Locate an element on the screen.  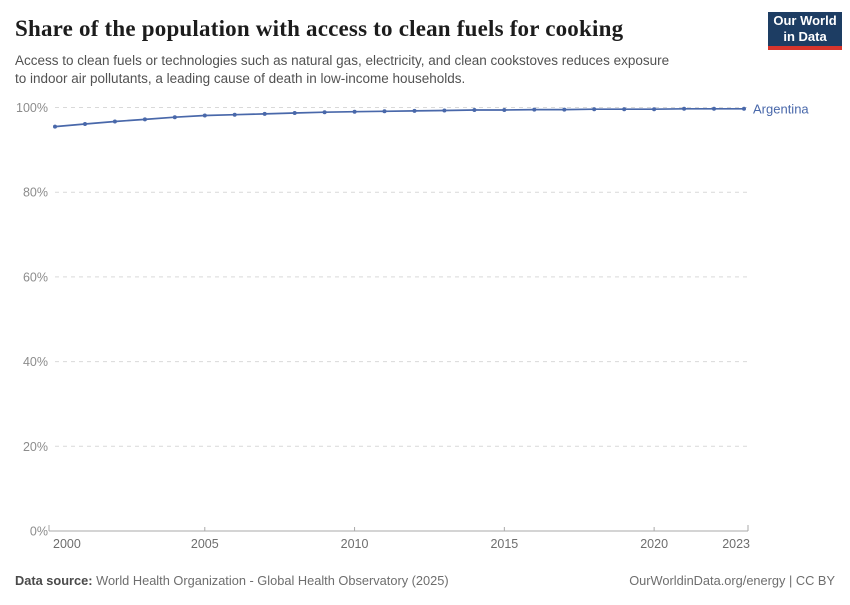
y-tick-label: 100% is located at coordinates (32, 108).